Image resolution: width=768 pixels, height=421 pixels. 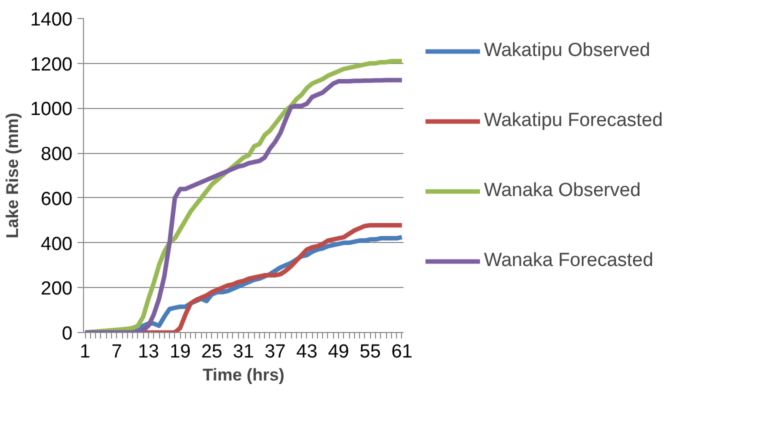 I want to click on y-axis-title: Lake Rise (mm), so click(x=12, y=175).